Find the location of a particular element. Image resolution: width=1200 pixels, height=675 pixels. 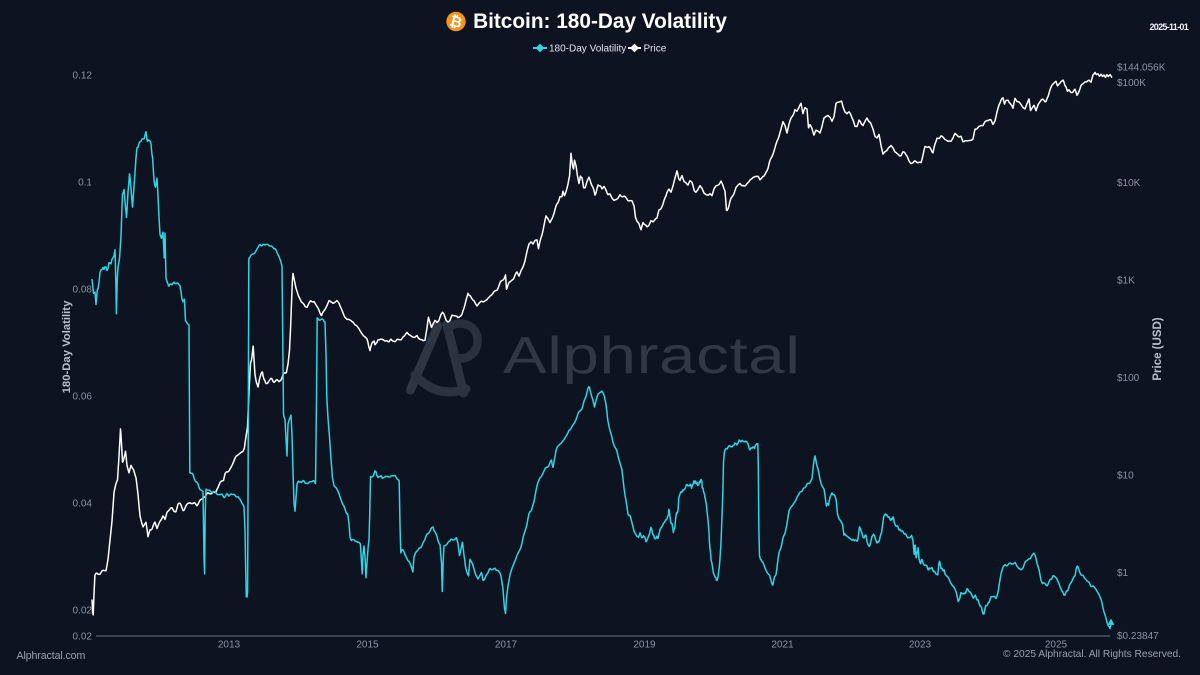

svg-text: 0.04 is located at coordinates (83, 504).